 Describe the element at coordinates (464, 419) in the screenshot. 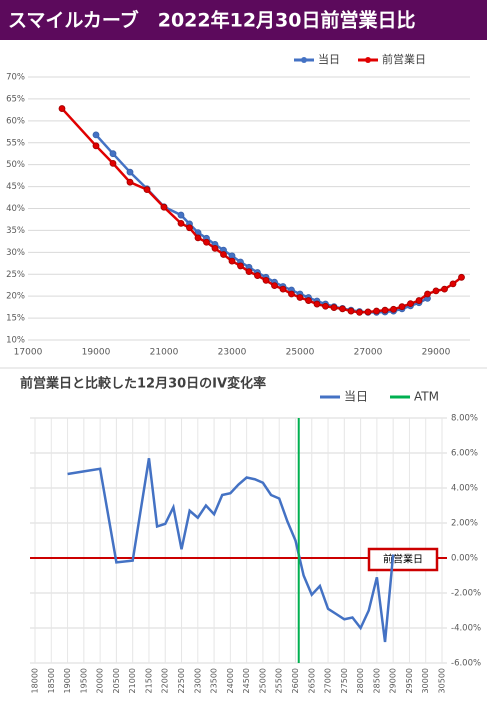

I see `y-tick-label: 8.00%` at that location.